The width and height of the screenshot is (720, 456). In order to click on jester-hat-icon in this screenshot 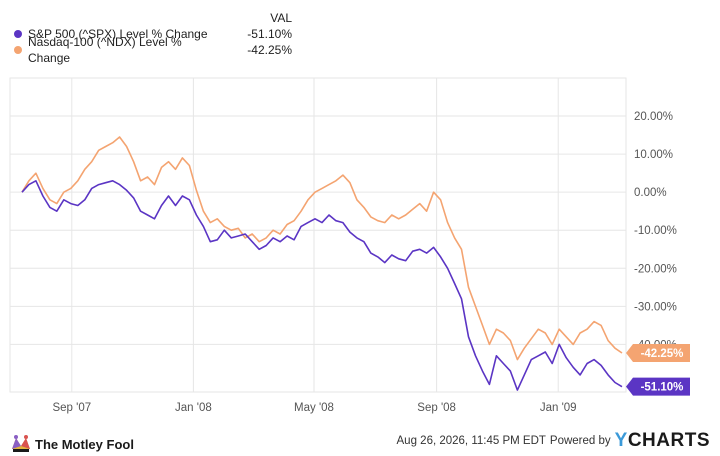, I will do `click(21, 443)`.